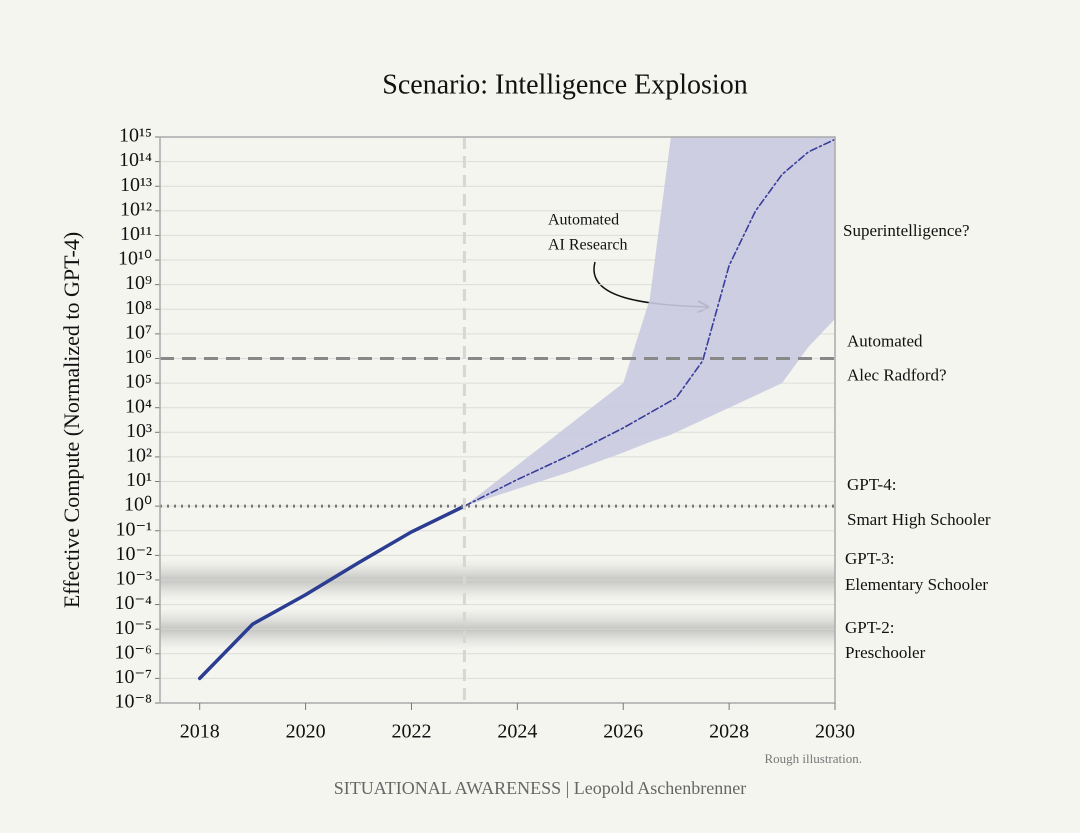  What do you see at coordinates (138, 308) in the screenshot?
I see `y-tick-label: 10⁸` at bounding box center [138, 308].